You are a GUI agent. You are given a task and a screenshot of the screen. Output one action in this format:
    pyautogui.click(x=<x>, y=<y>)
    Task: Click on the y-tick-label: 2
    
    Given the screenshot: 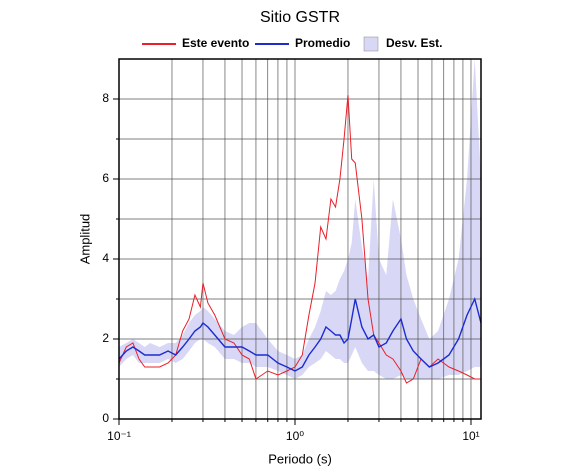 What is the action you would take?
    pyautogui.click(x=105, y=338)
    